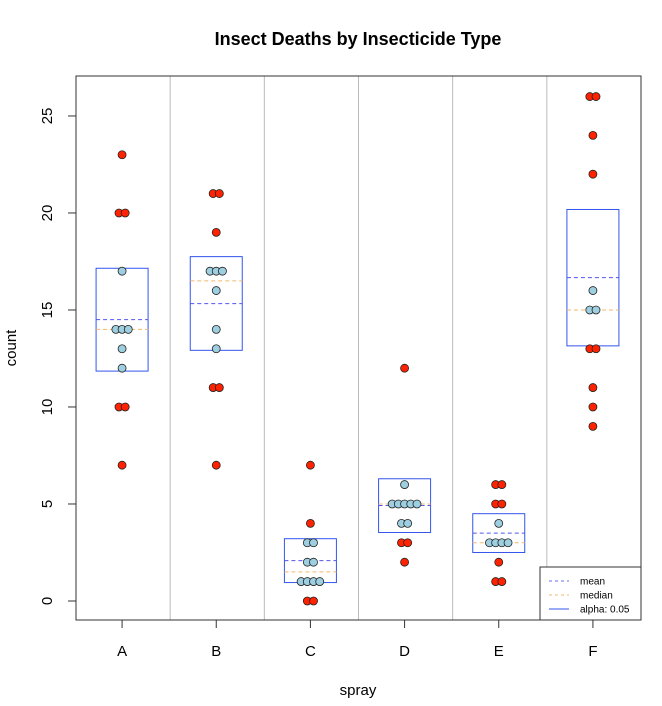 This screenshot has height=706, width=662. I want to click on legend-label: mean, so click(592, 582).